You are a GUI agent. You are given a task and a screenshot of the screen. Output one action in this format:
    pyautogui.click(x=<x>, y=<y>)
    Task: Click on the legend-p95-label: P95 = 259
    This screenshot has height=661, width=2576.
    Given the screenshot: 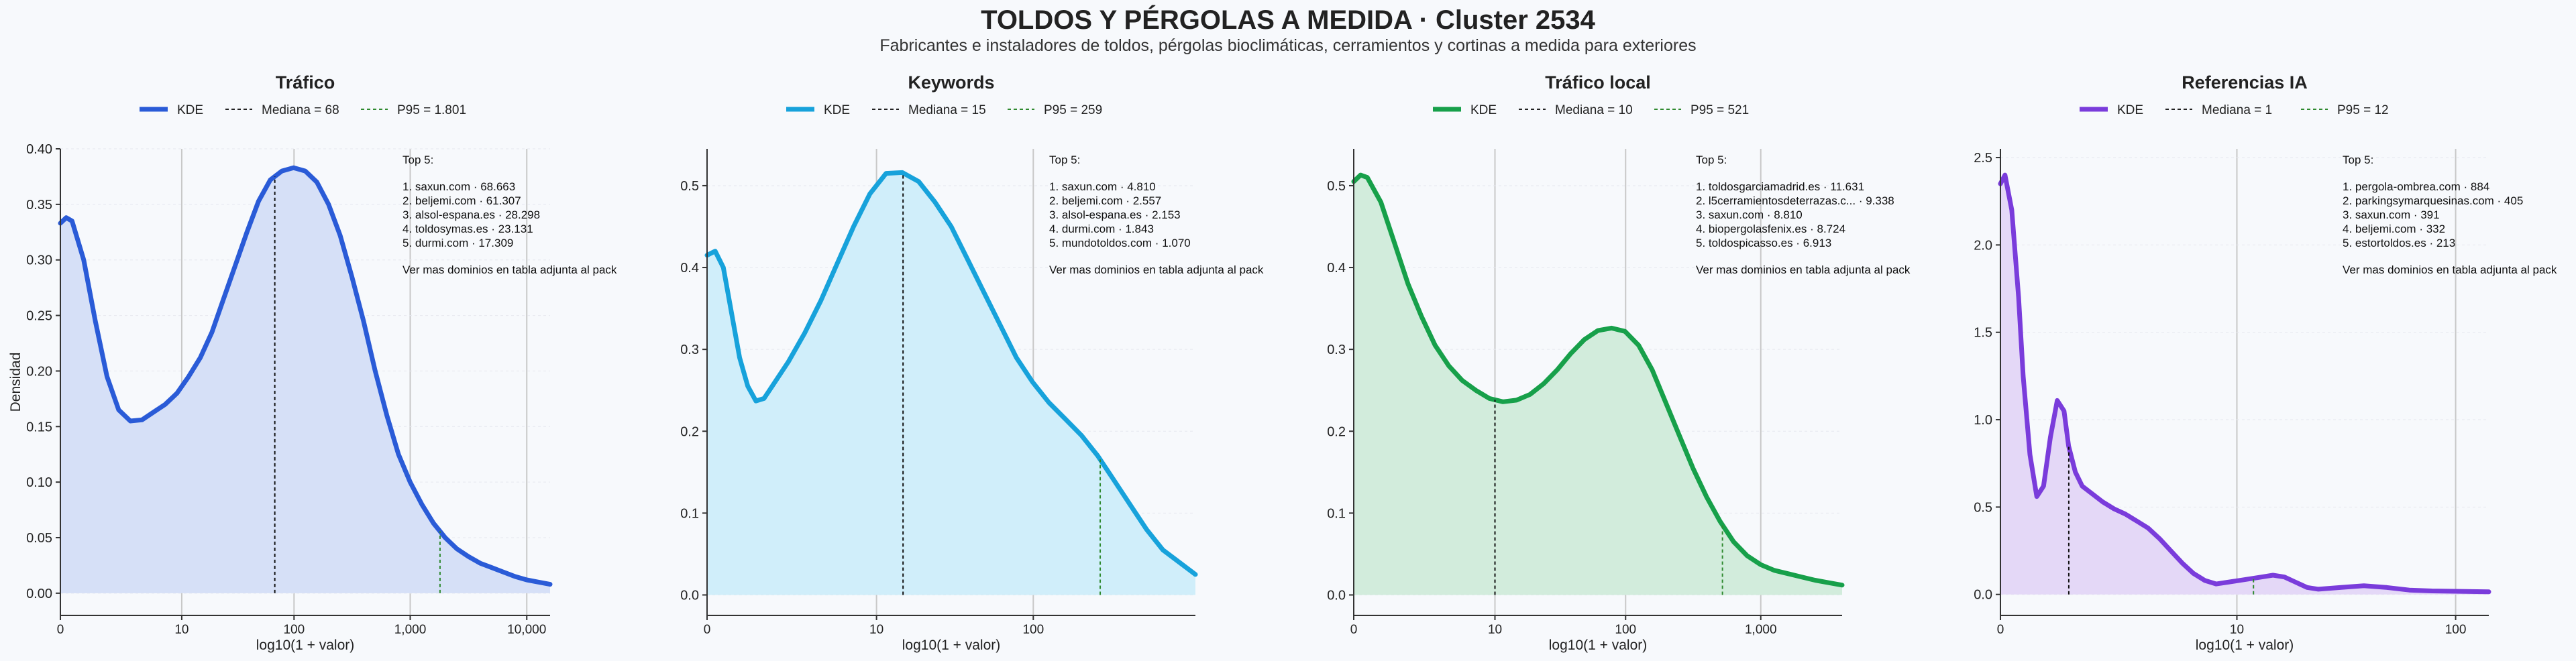 What is the action you would take?
    pyautogui.click(x=1073, y=110)
    